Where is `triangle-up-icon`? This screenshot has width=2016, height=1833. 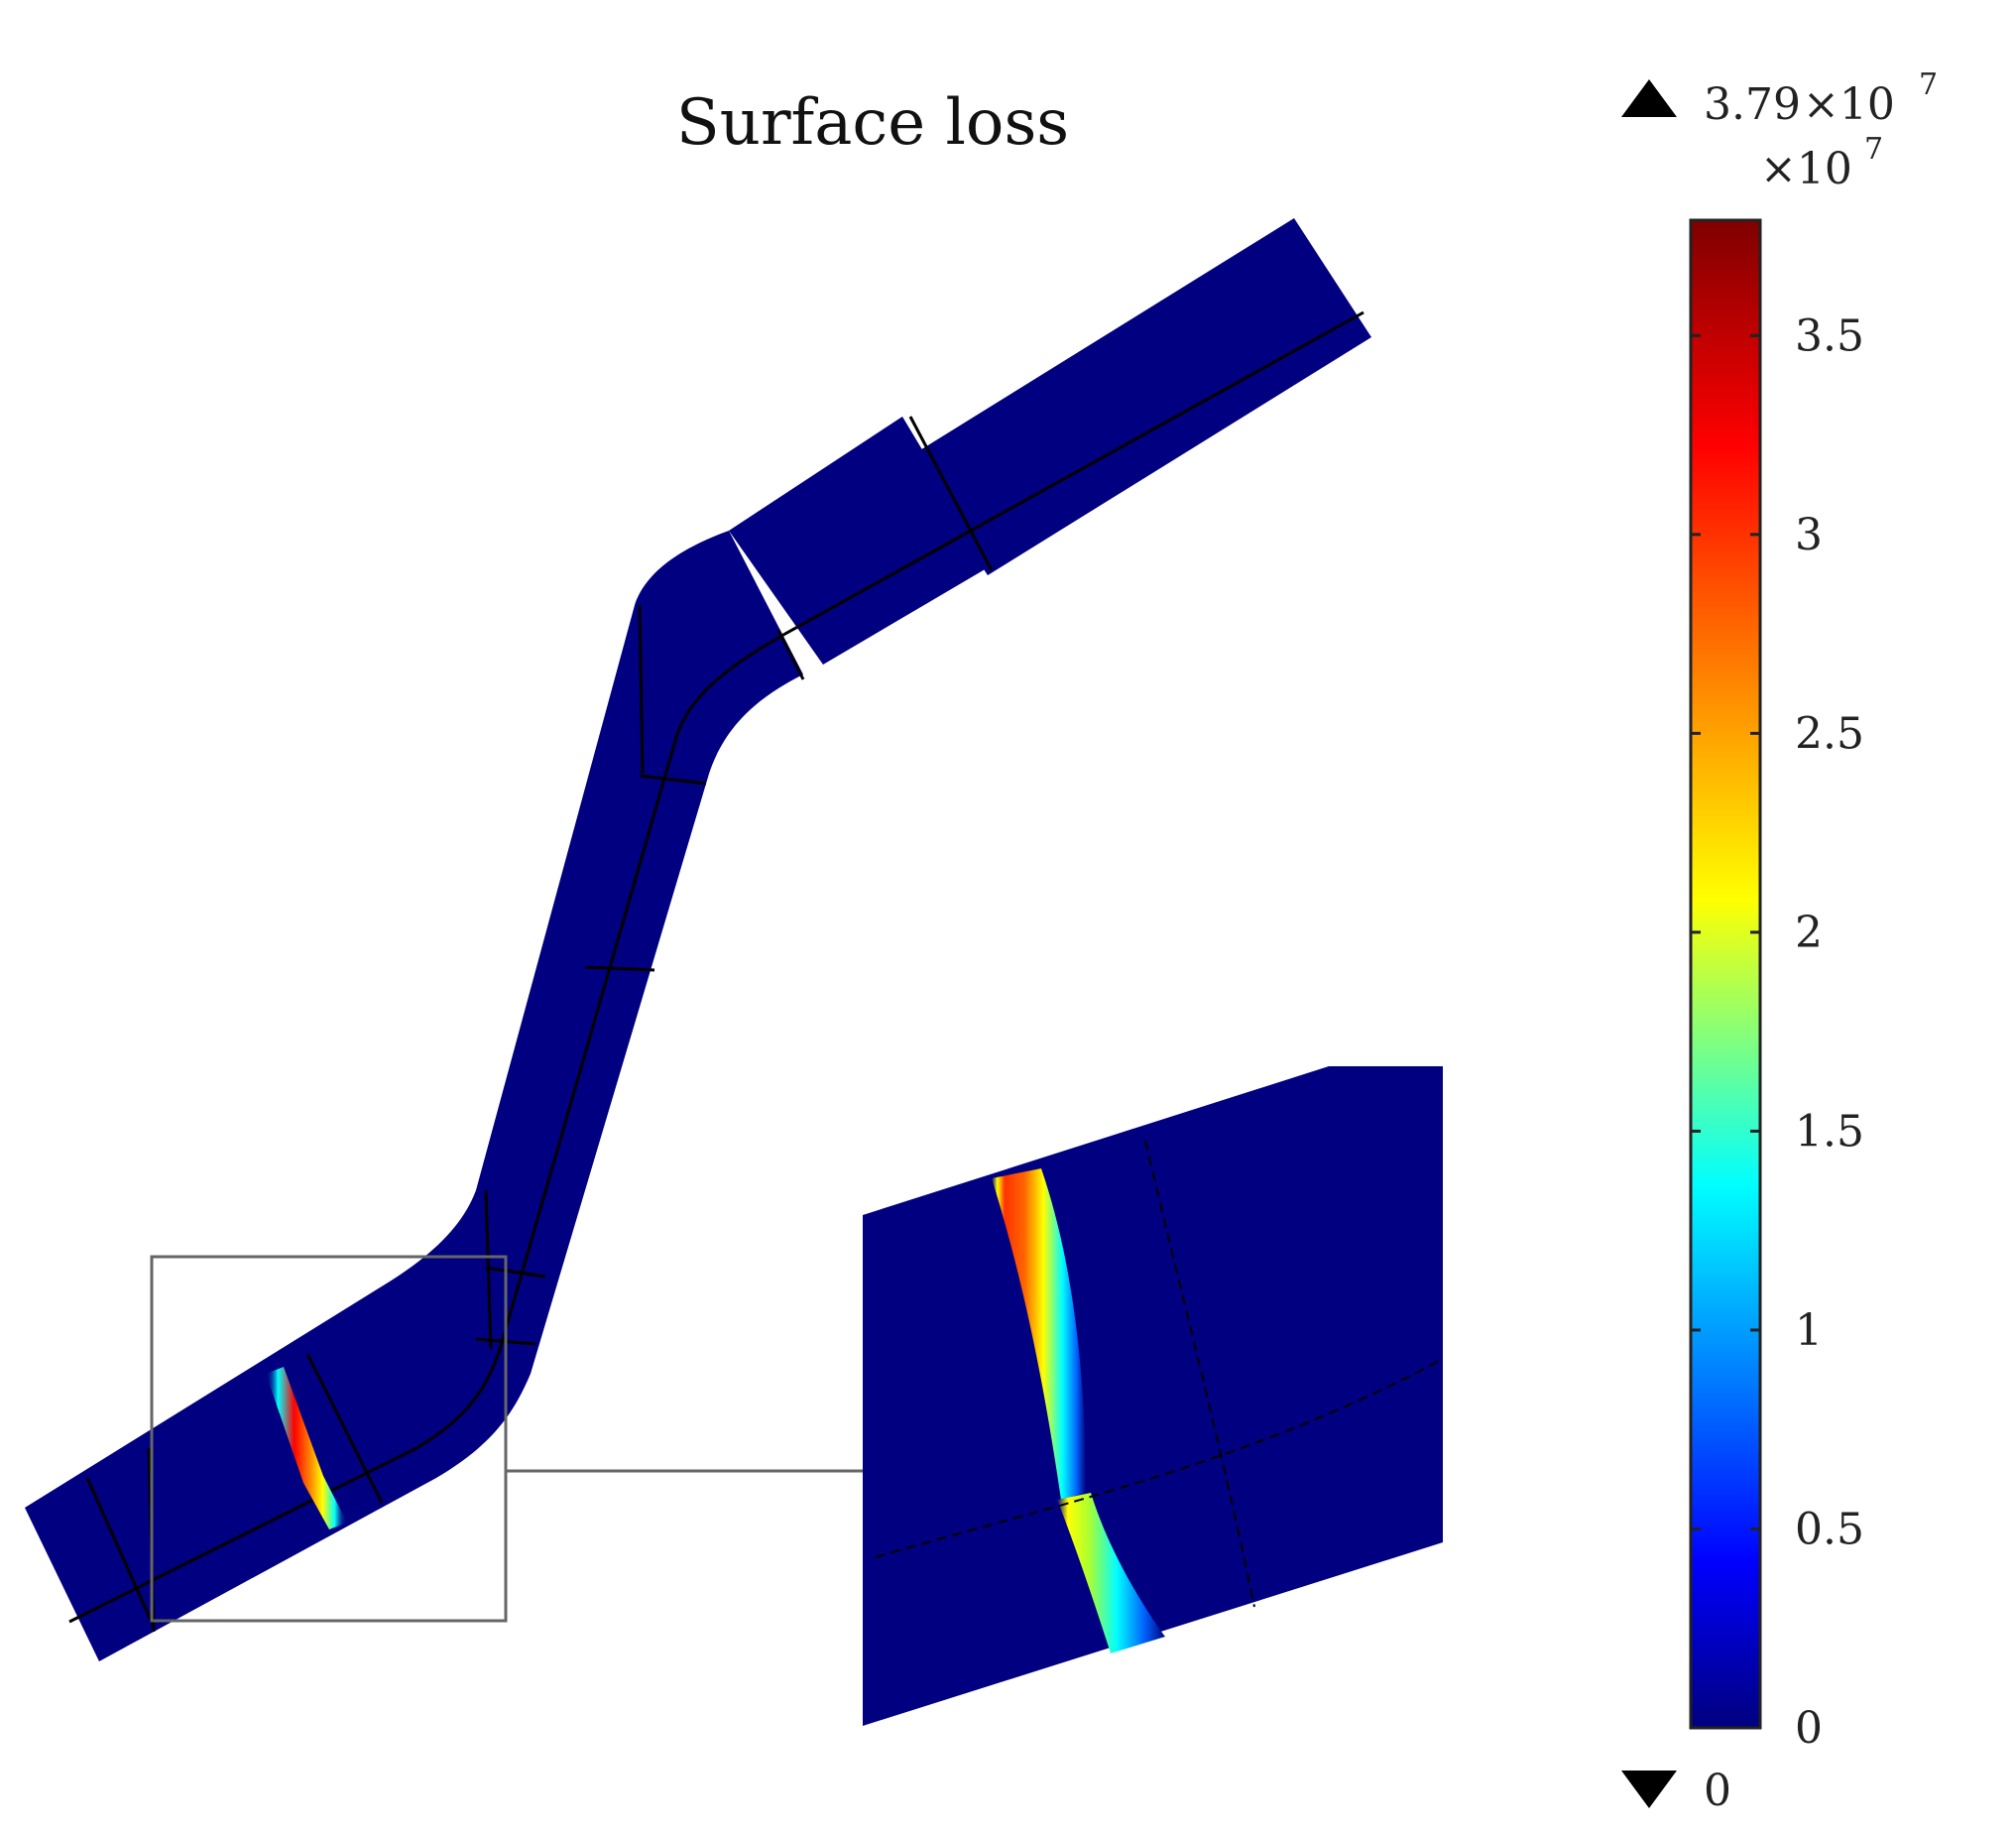
triangle-up-icon is located at coordinates (1649, 98).